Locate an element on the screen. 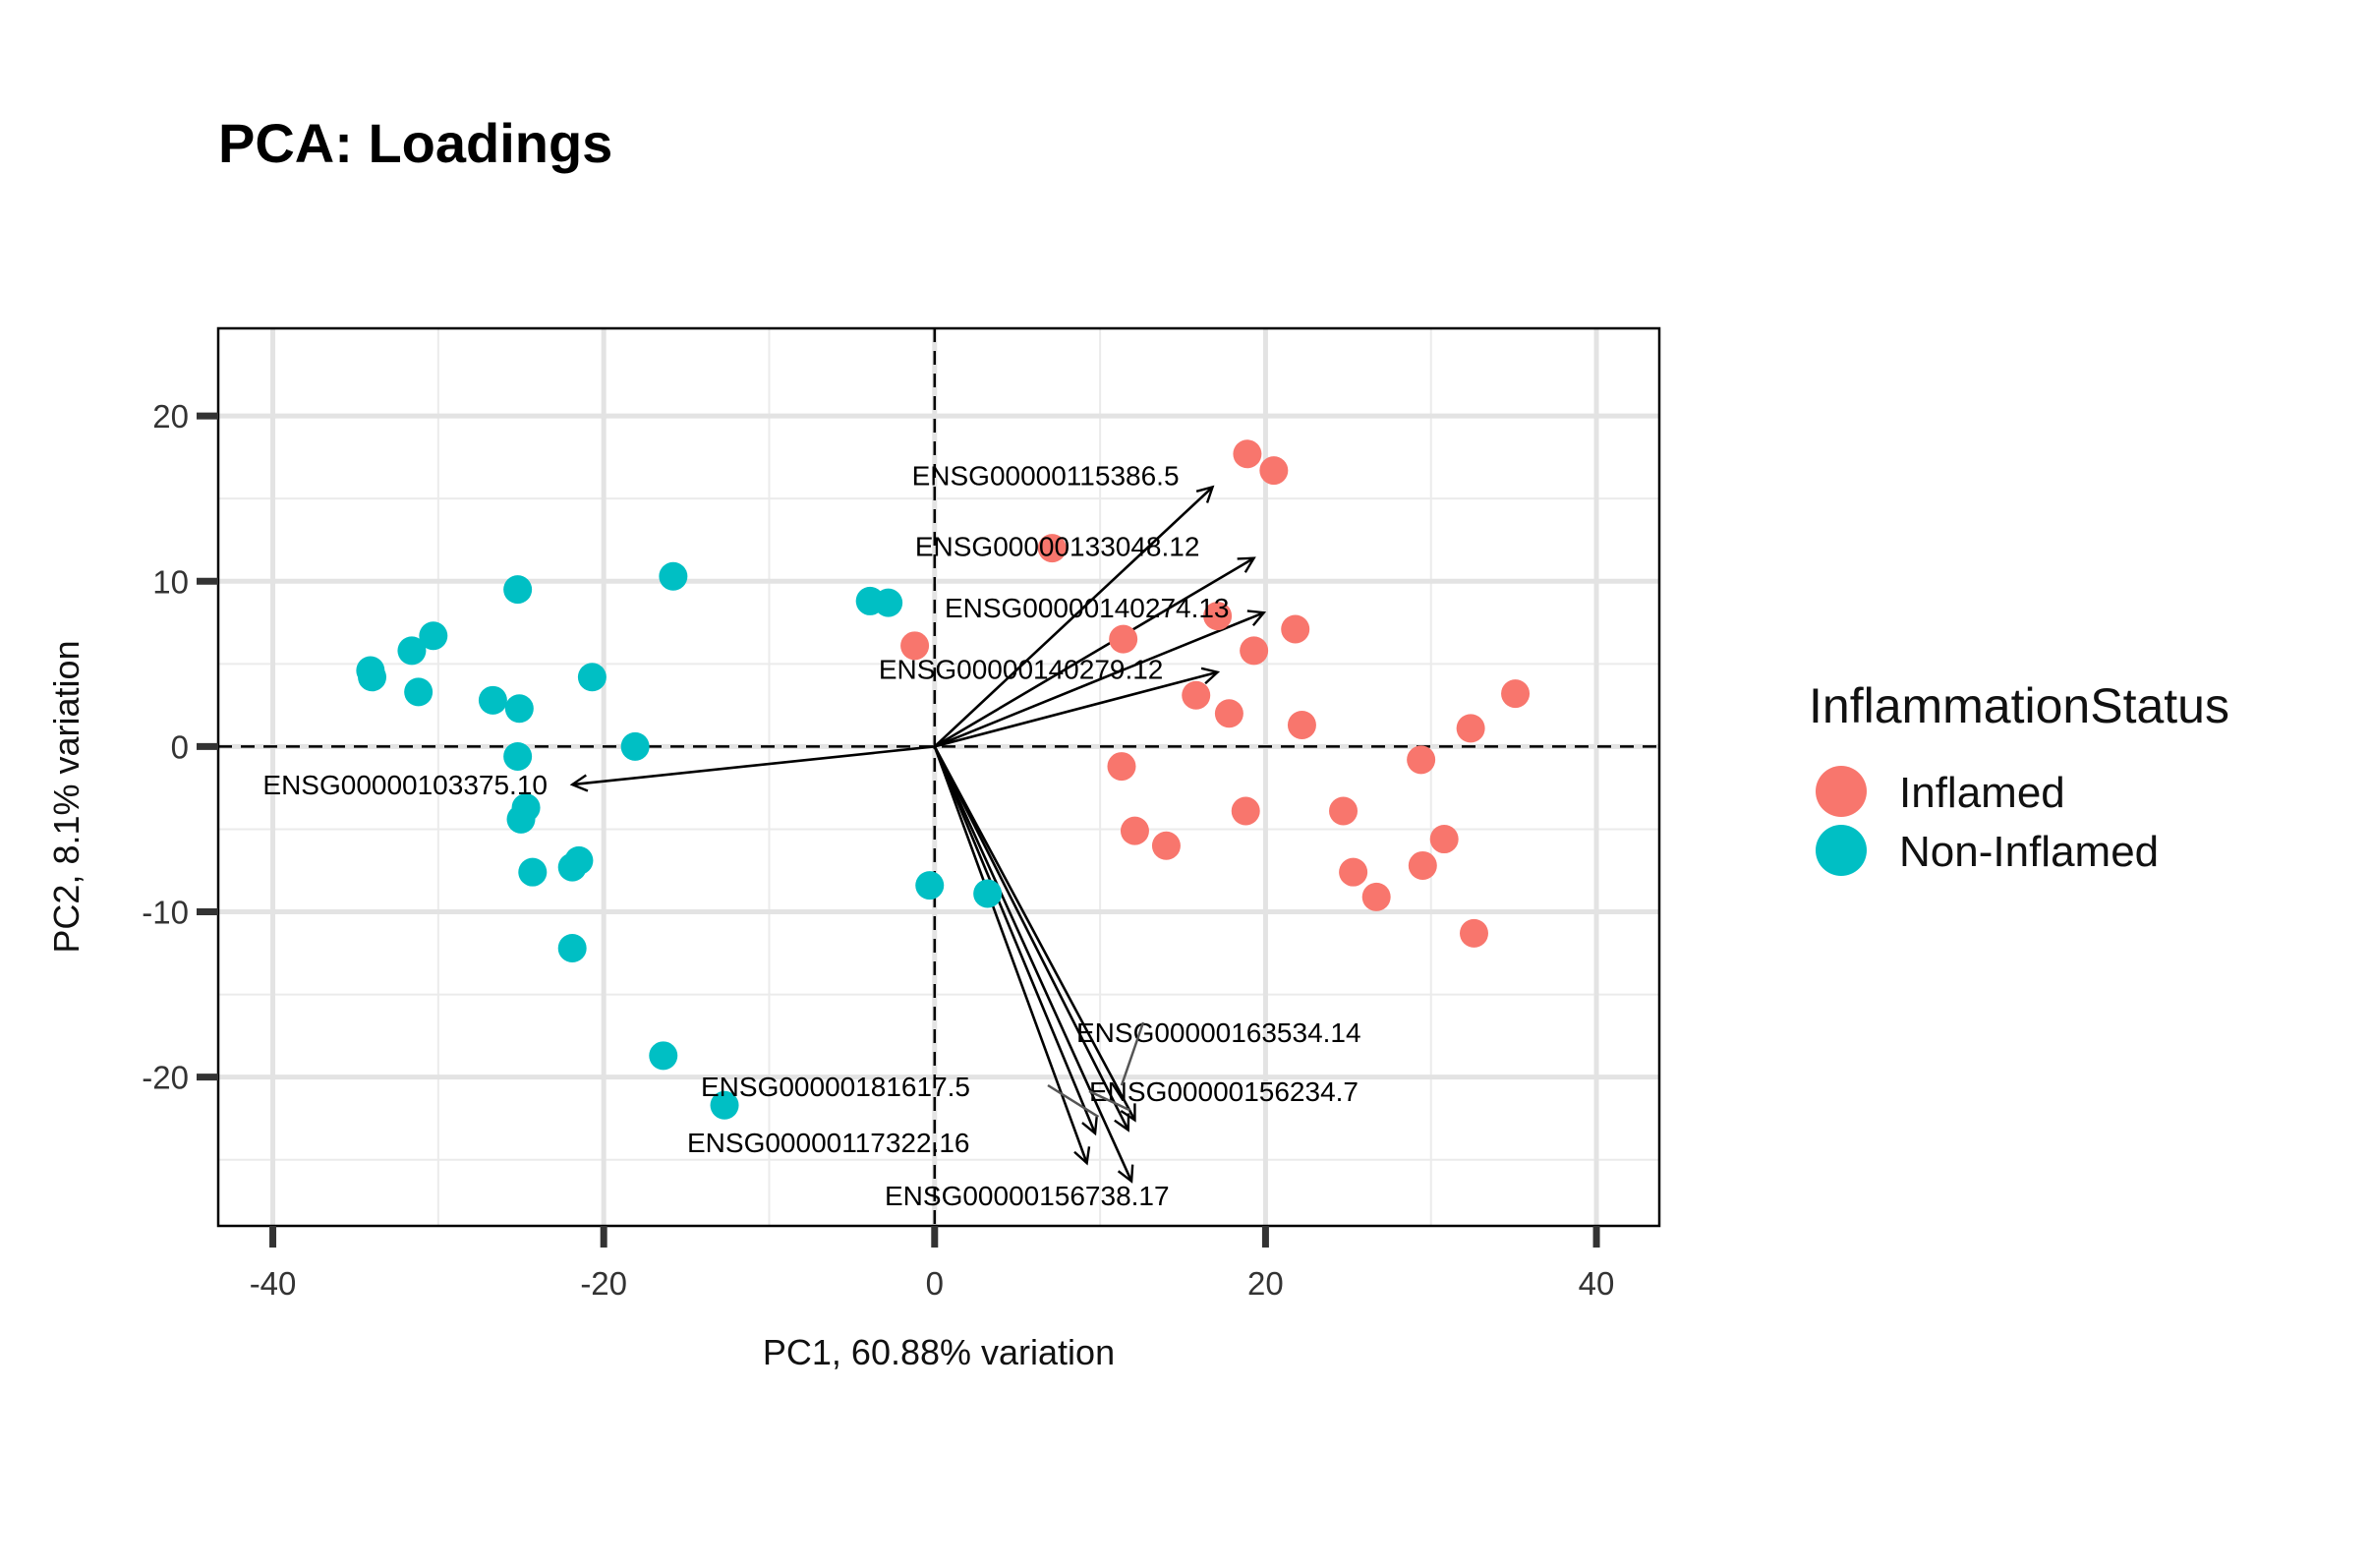  y-tick-label: -10 is located at coordinates (166, 913).